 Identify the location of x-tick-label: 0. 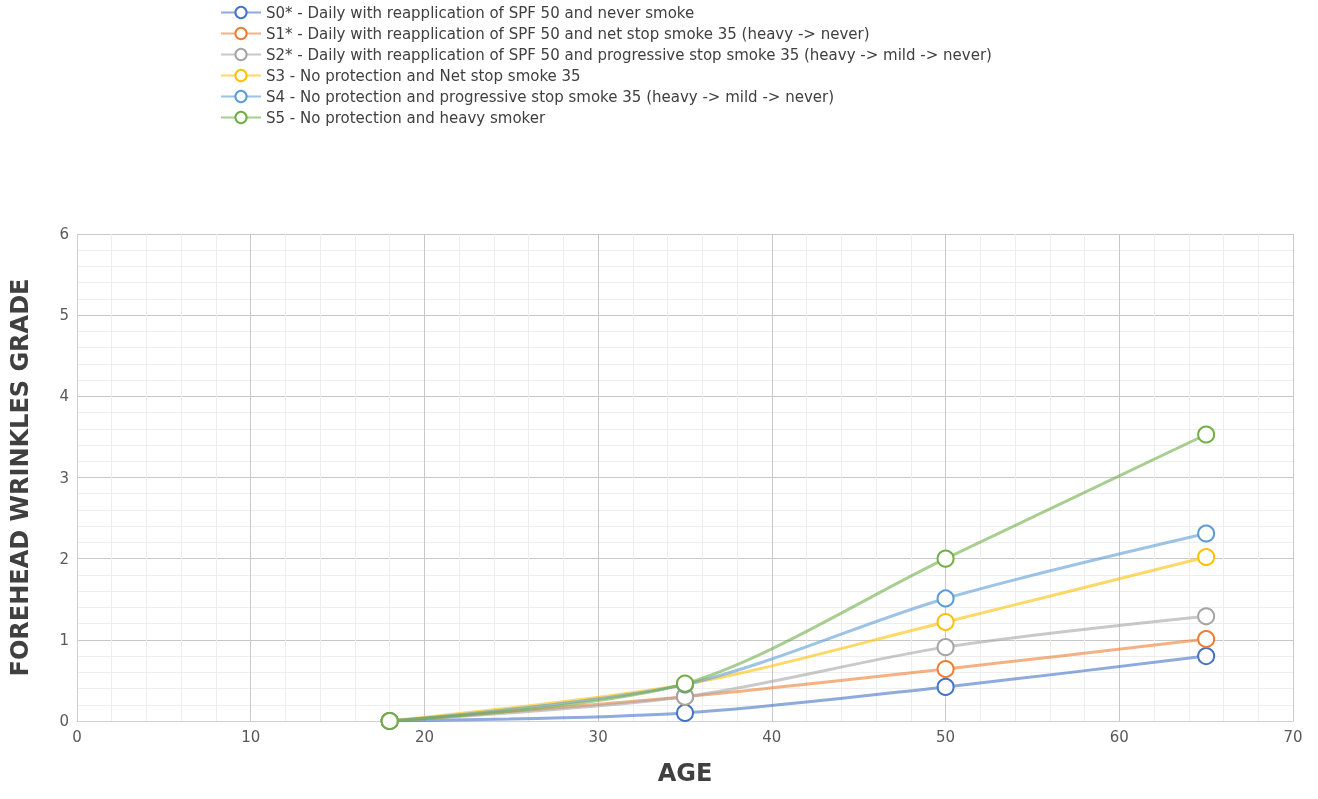
(77, 736).